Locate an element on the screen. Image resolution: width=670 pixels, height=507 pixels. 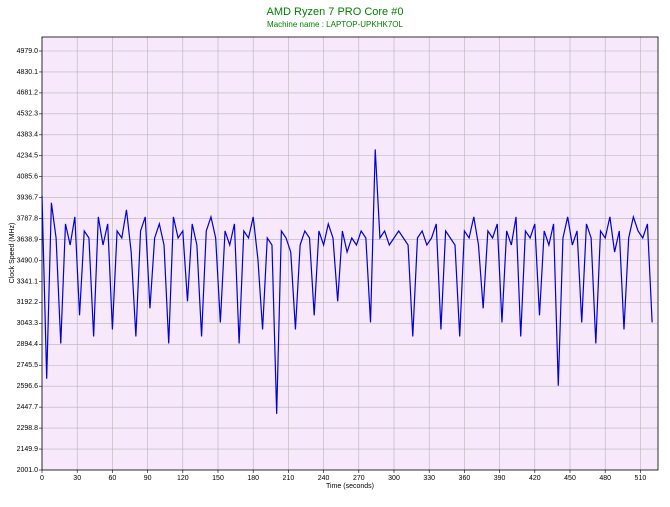
y-axis-label: Clock Speed (MHz) is located at coordinates (12, 253).